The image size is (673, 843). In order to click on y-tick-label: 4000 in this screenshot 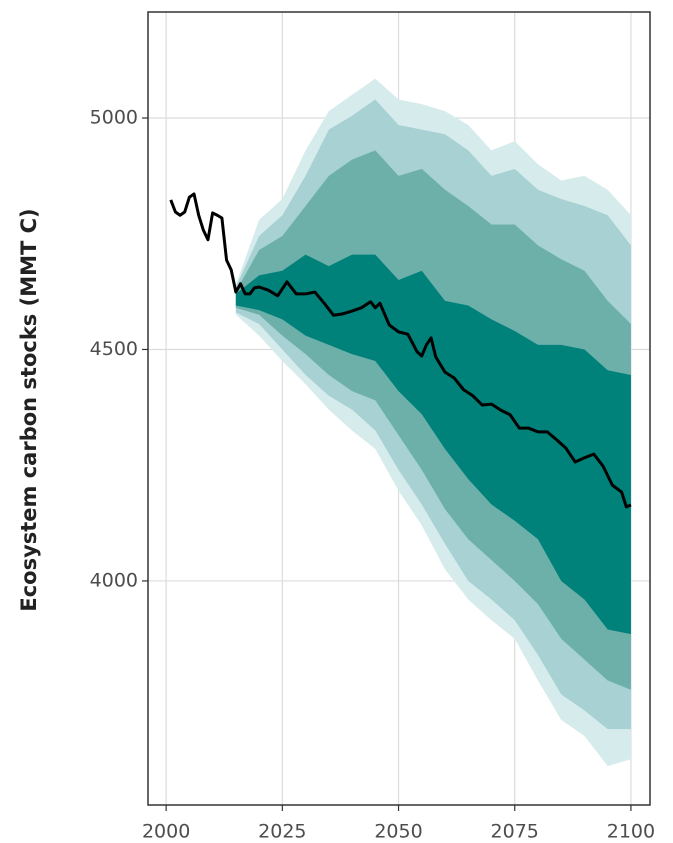, I will do `click(114, 580)`.